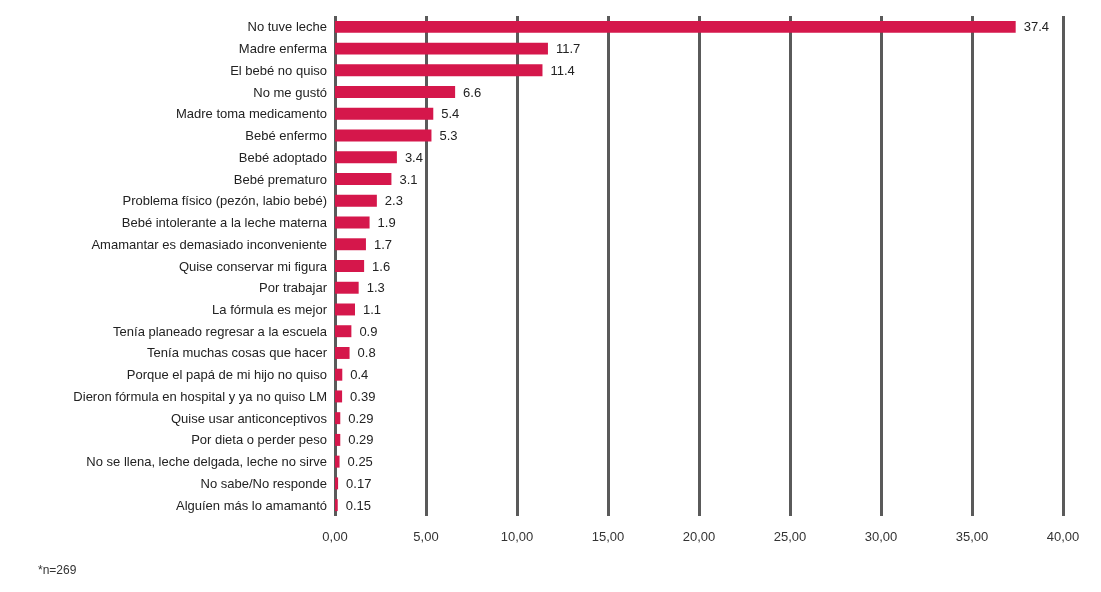 The image size is (1101, 592). I want to click on data-label: 0.25, so click(360, 462).